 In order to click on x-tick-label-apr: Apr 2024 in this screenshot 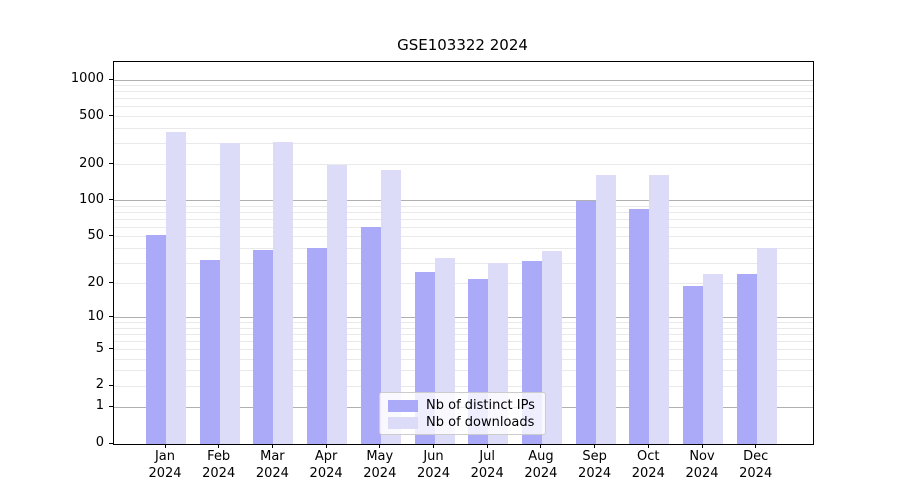, I will do `click(326, 465)`.